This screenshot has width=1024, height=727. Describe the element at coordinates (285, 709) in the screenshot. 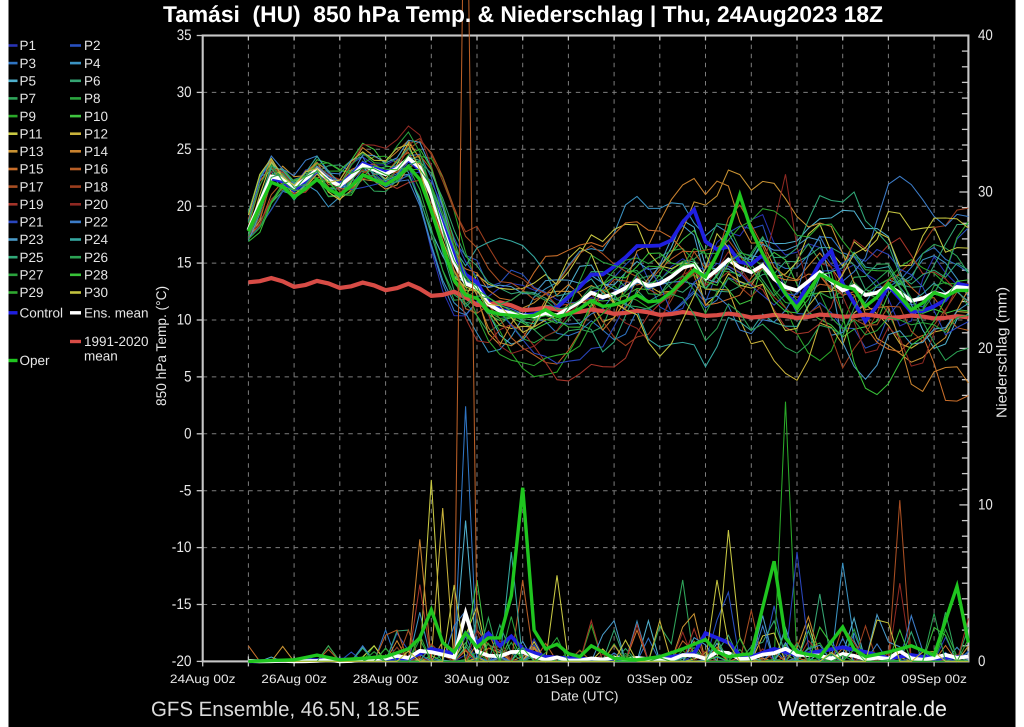

I see `svg-text: GFS Ensemble, 46.5N, 18.5E` at that location.